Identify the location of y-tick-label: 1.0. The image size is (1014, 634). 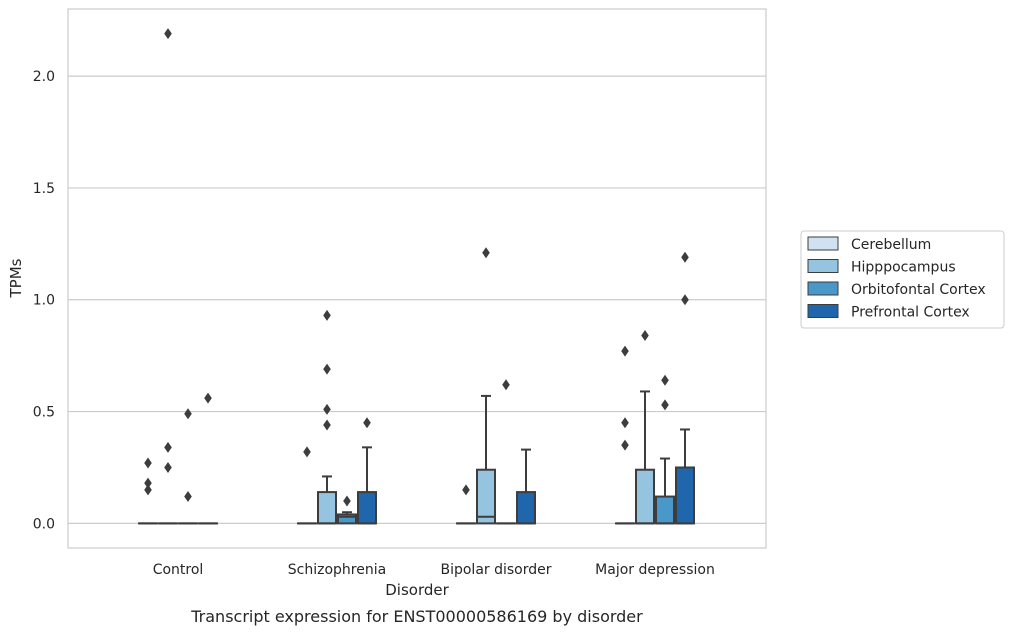
(44, 301).